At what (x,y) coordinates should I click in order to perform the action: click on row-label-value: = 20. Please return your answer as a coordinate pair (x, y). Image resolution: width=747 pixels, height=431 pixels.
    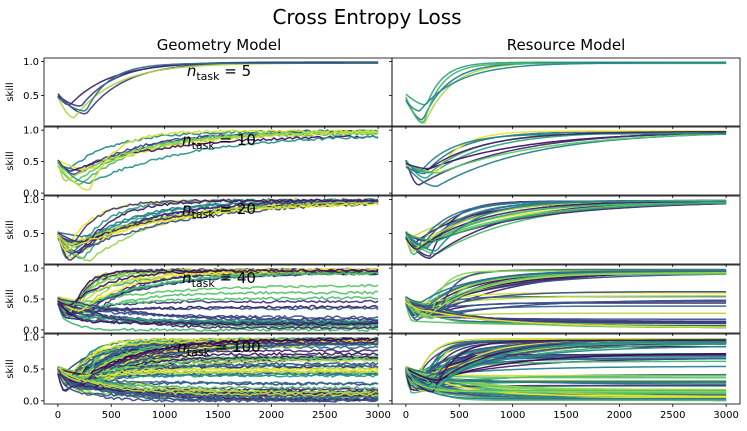
    Looking at the image, I should click on (235, 209).